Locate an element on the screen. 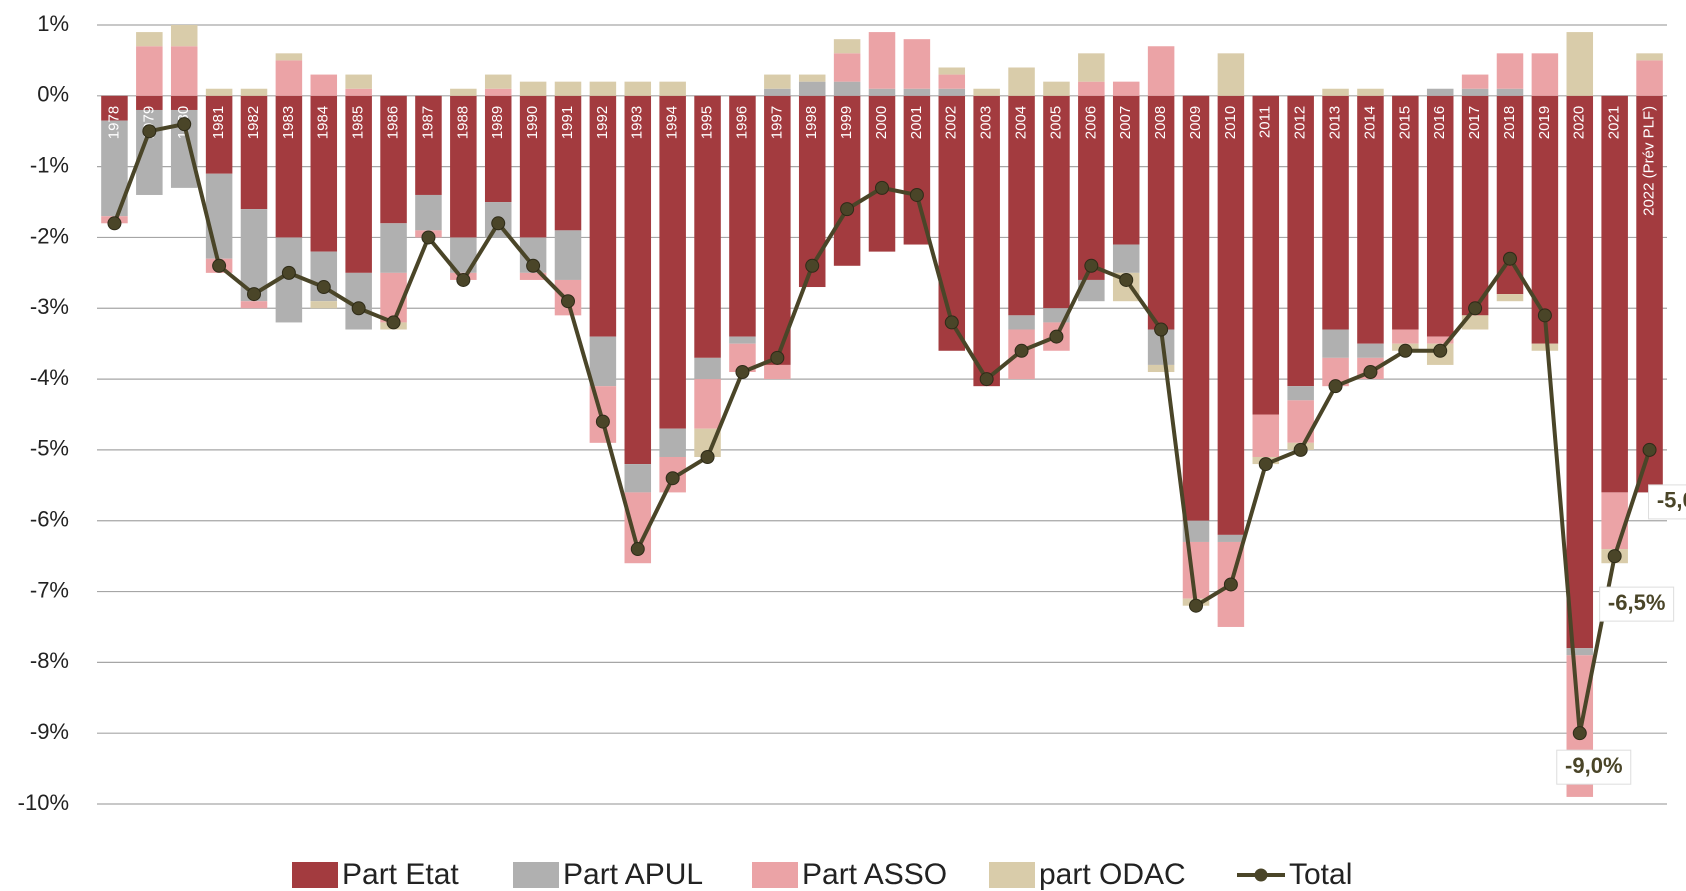 The image size is (1686, 891). x-tick-label: 1989 is located at coordinates (497, 122).